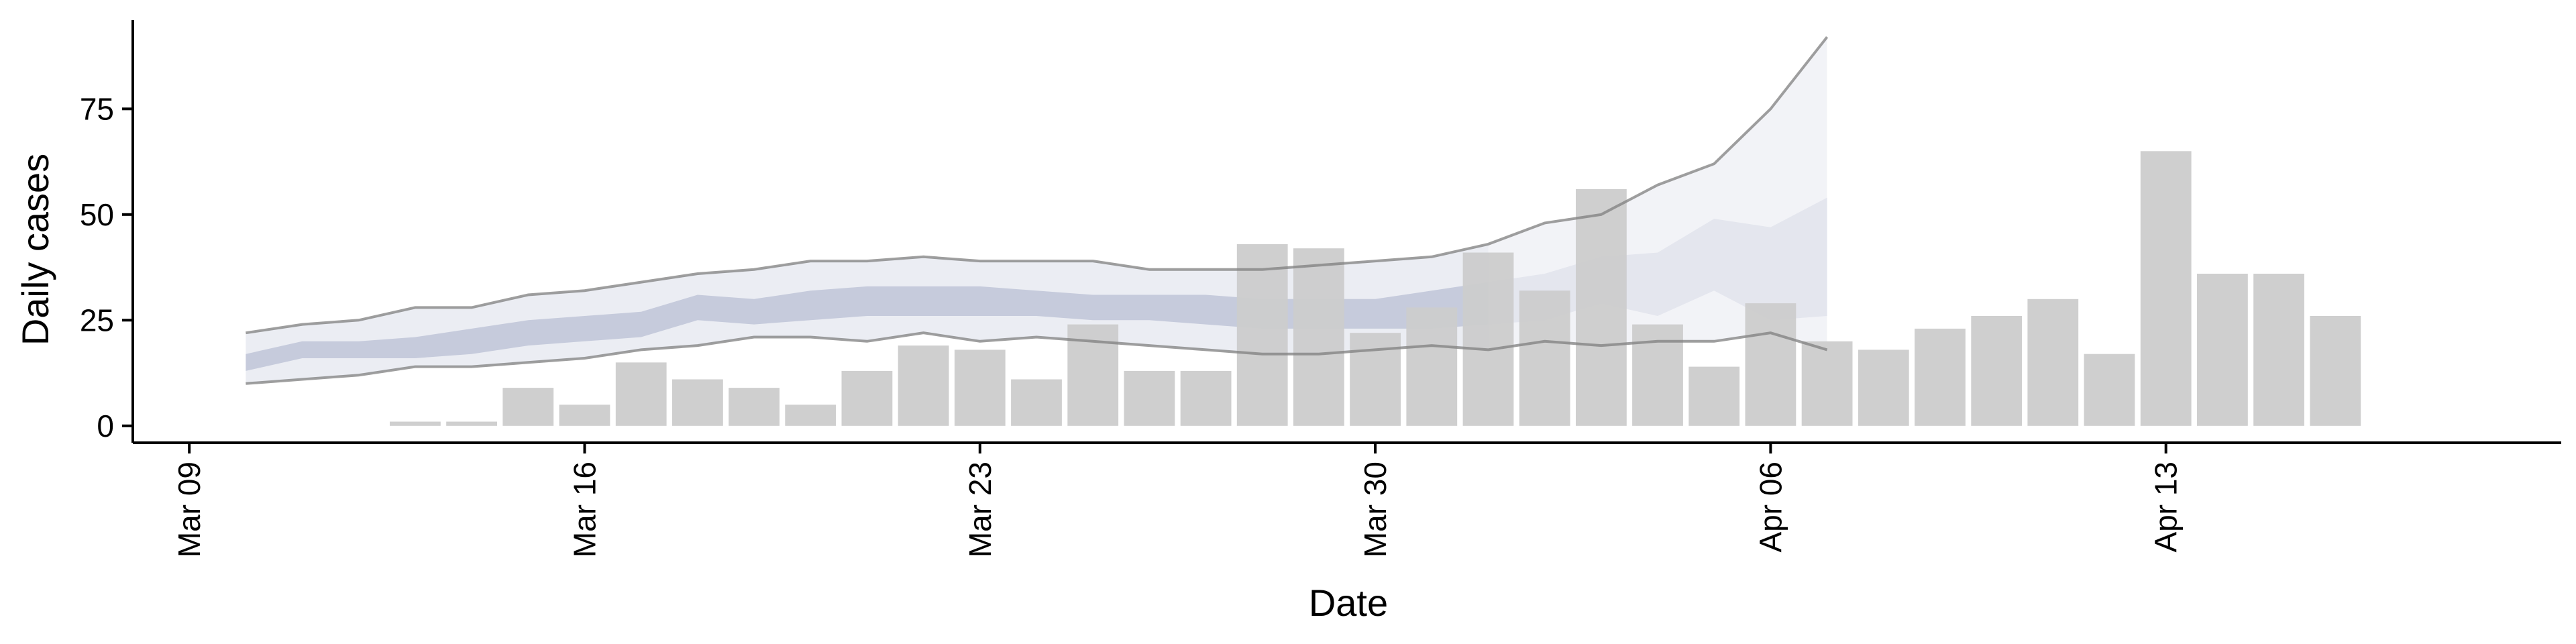  Describe the element at coordinates (97, 108) in the screenshot. I see `y-tick-label: 75` at that location.